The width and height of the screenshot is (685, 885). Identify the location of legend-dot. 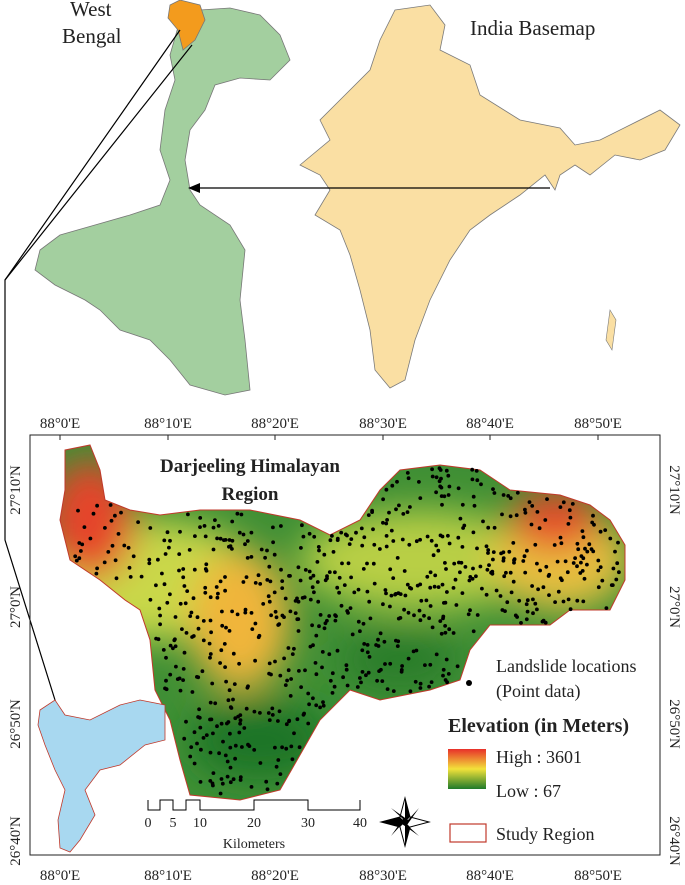
(469, 683).